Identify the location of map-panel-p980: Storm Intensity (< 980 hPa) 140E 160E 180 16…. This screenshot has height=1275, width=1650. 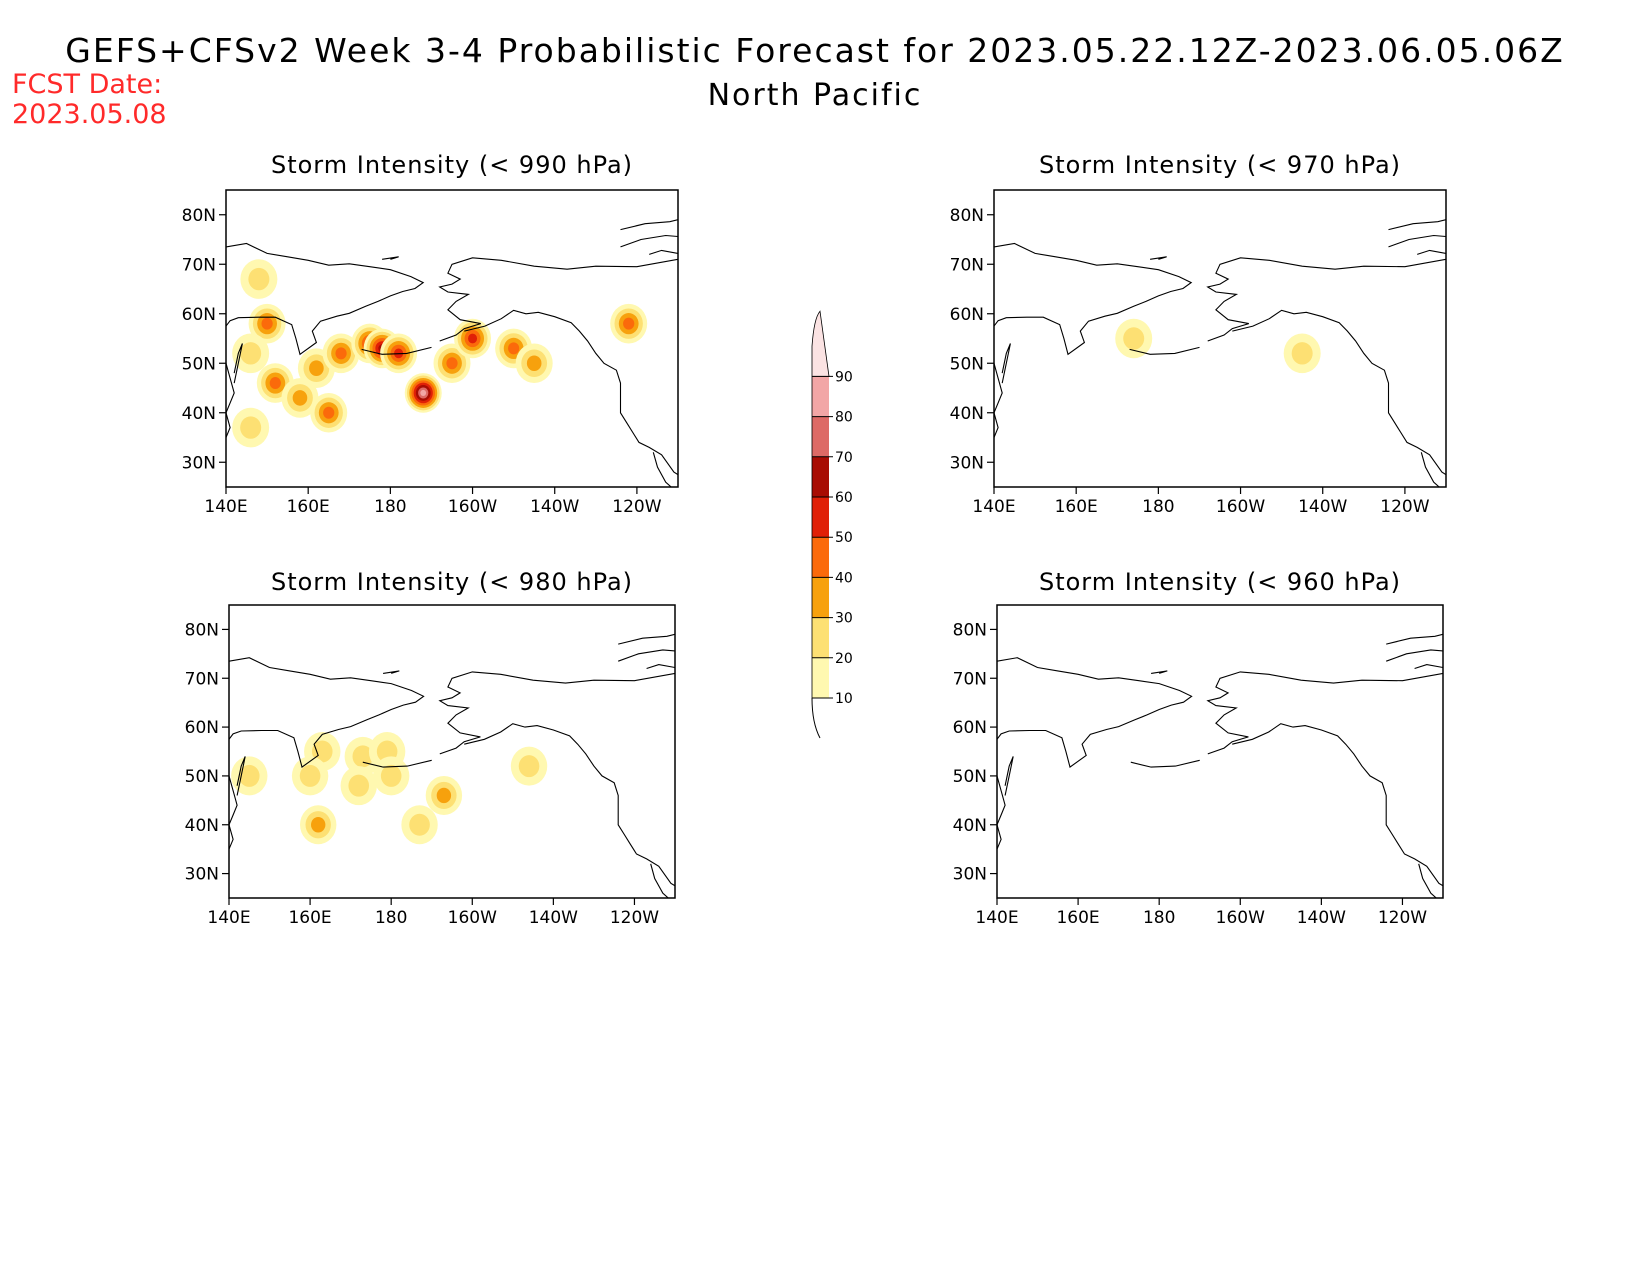
(430, 748).